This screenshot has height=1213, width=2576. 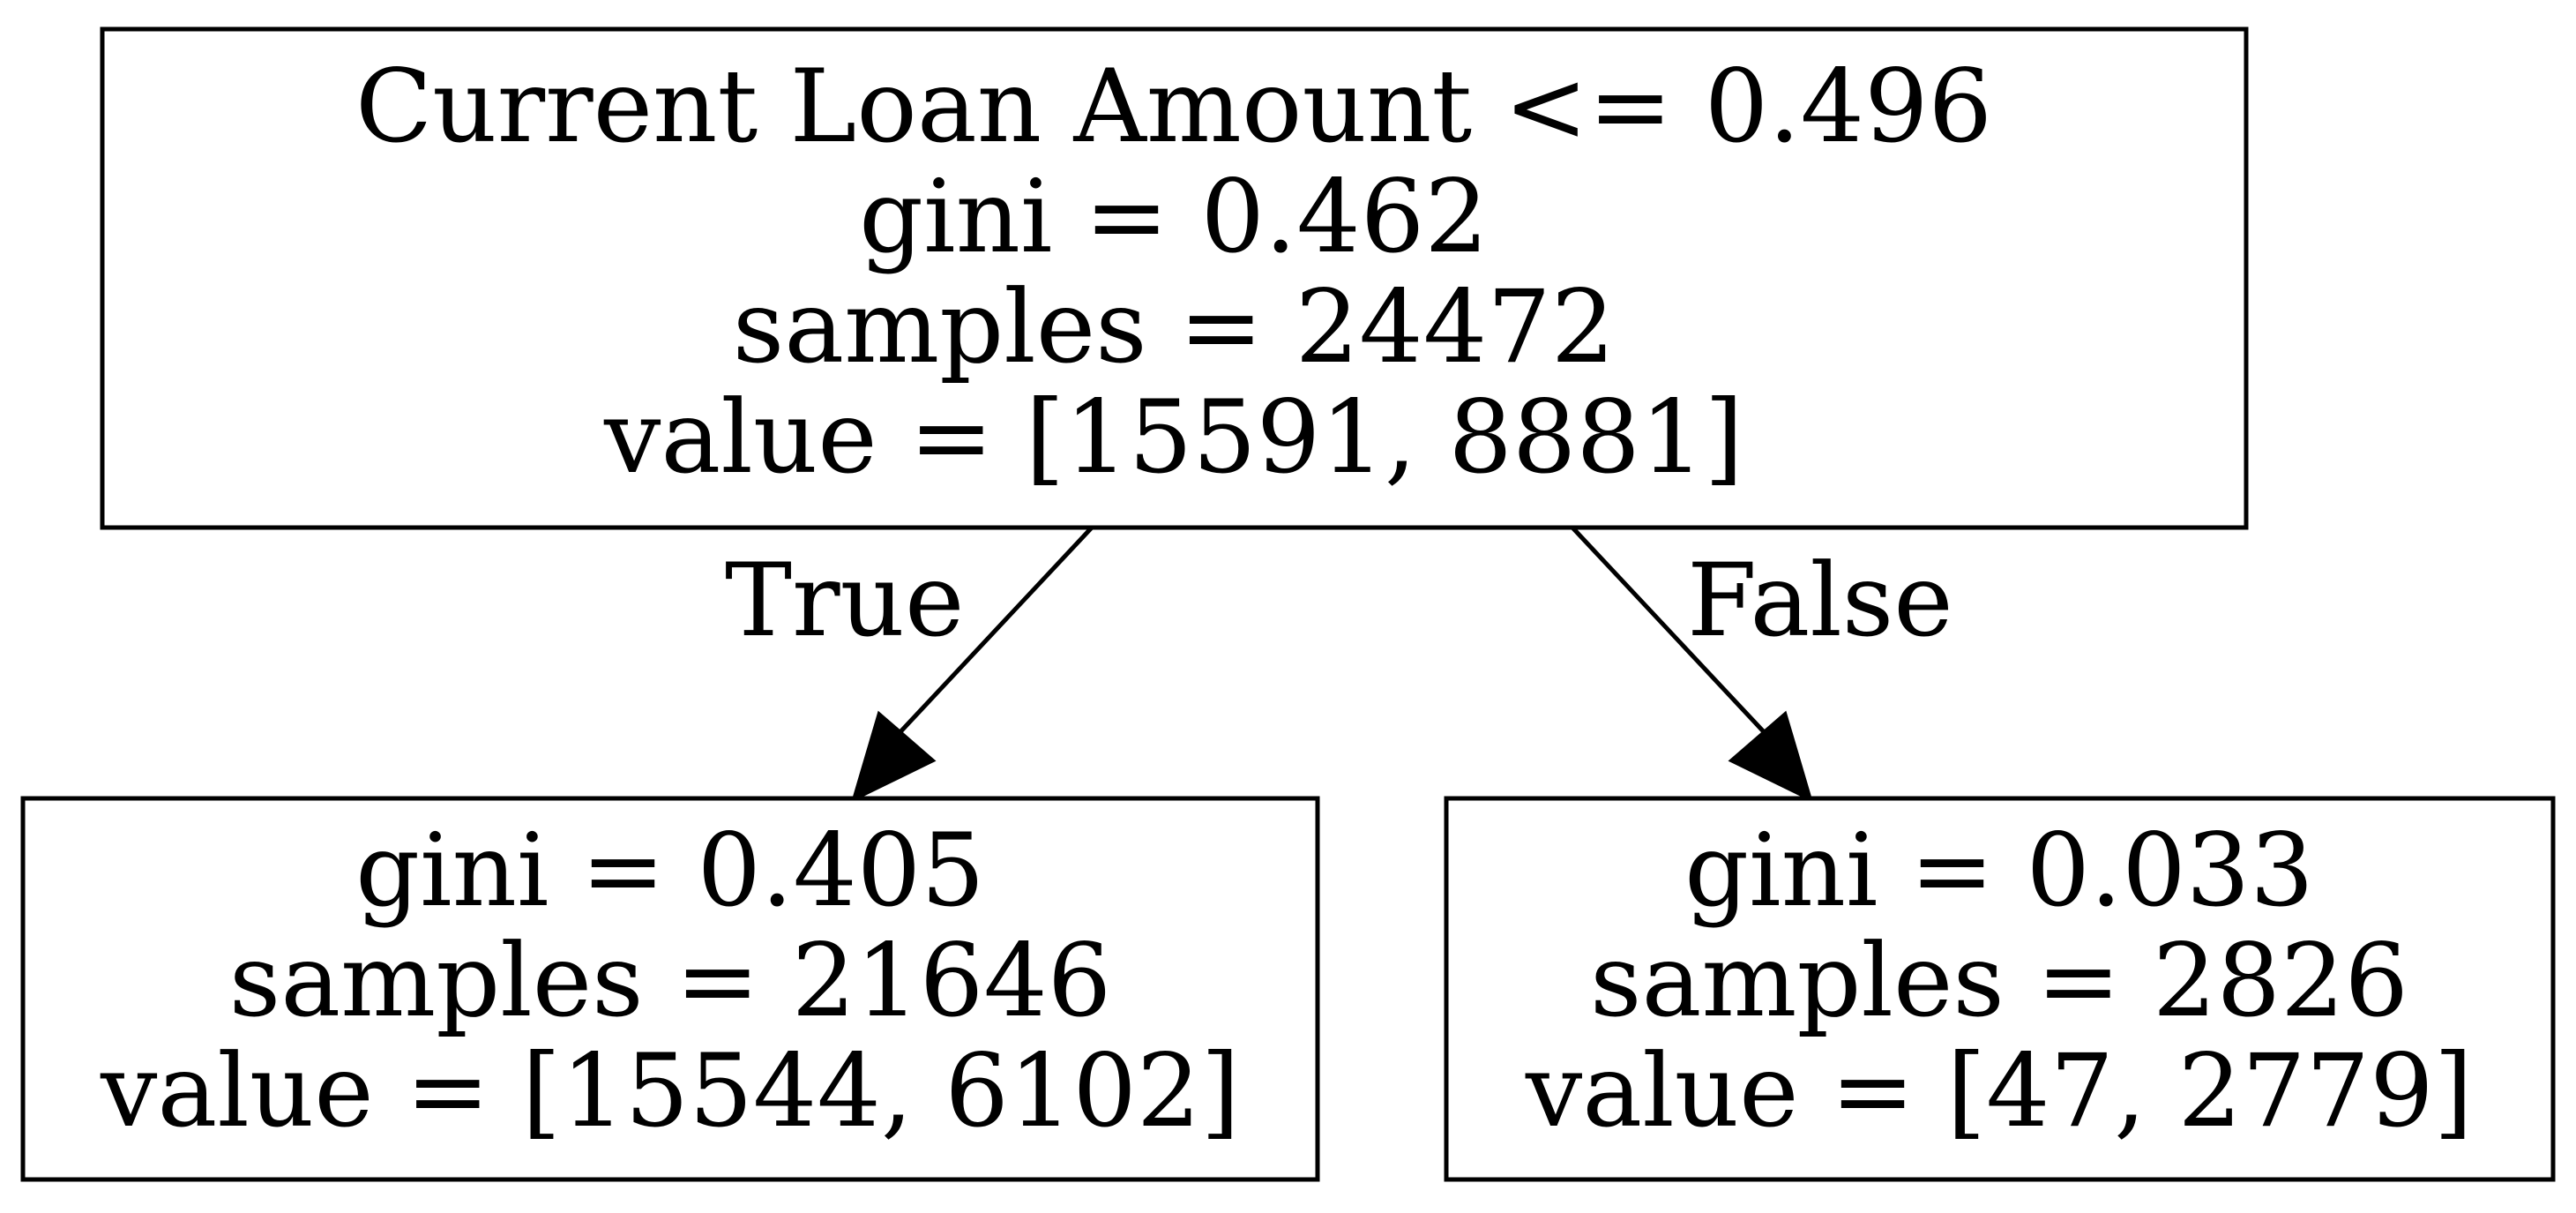 What do you see at coordinates (1173, 107) in the screenshot?
I see `root-split-condition: Current Loan Amount <= 0.496` at bounding box center [1173, 107].